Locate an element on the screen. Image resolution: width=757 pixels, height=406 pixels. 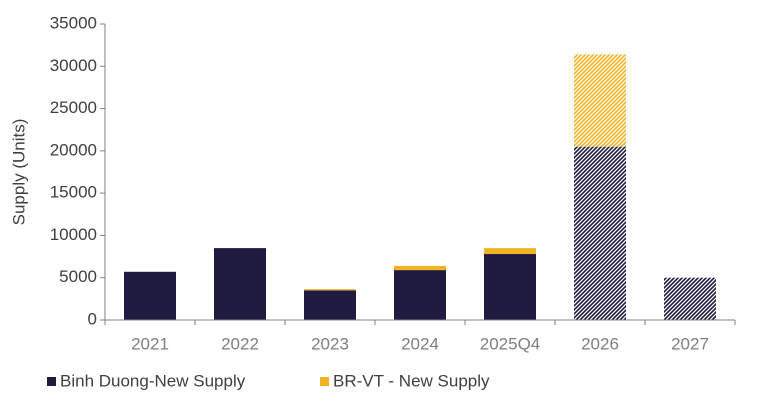
legend-label: Binh Duong-New Supply is located at coordinates (153, 380).